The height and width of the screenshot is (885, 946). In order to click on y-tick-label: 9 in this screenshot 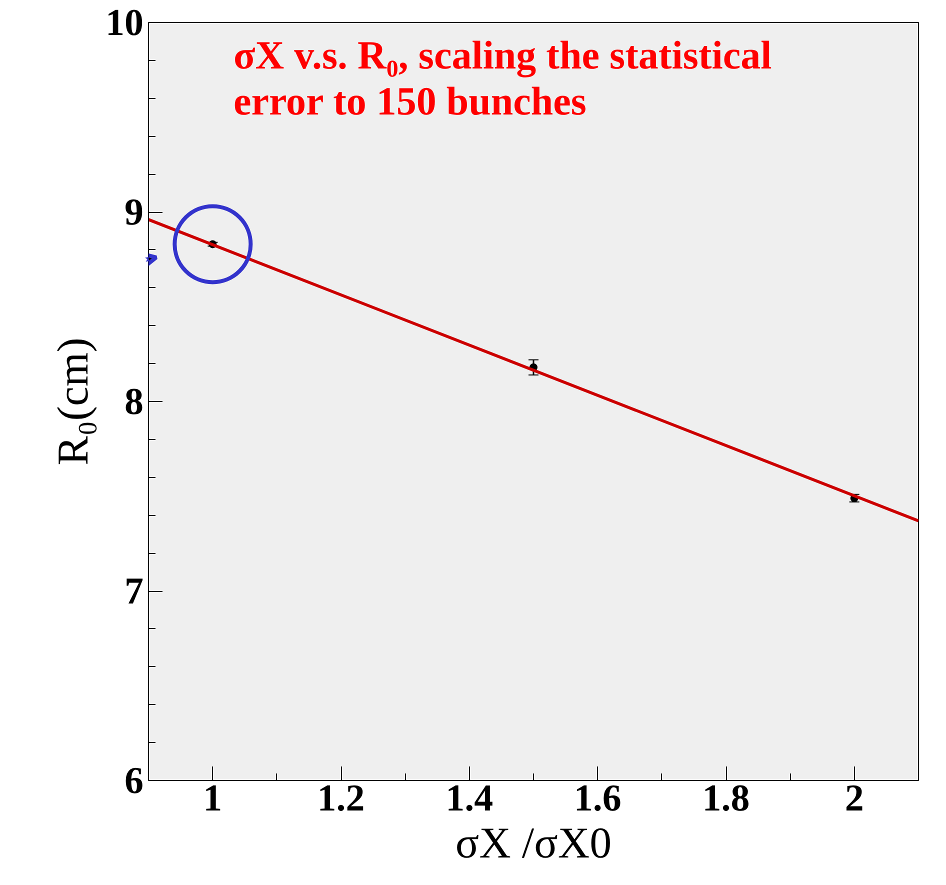, I will do `click(134, 213)`.